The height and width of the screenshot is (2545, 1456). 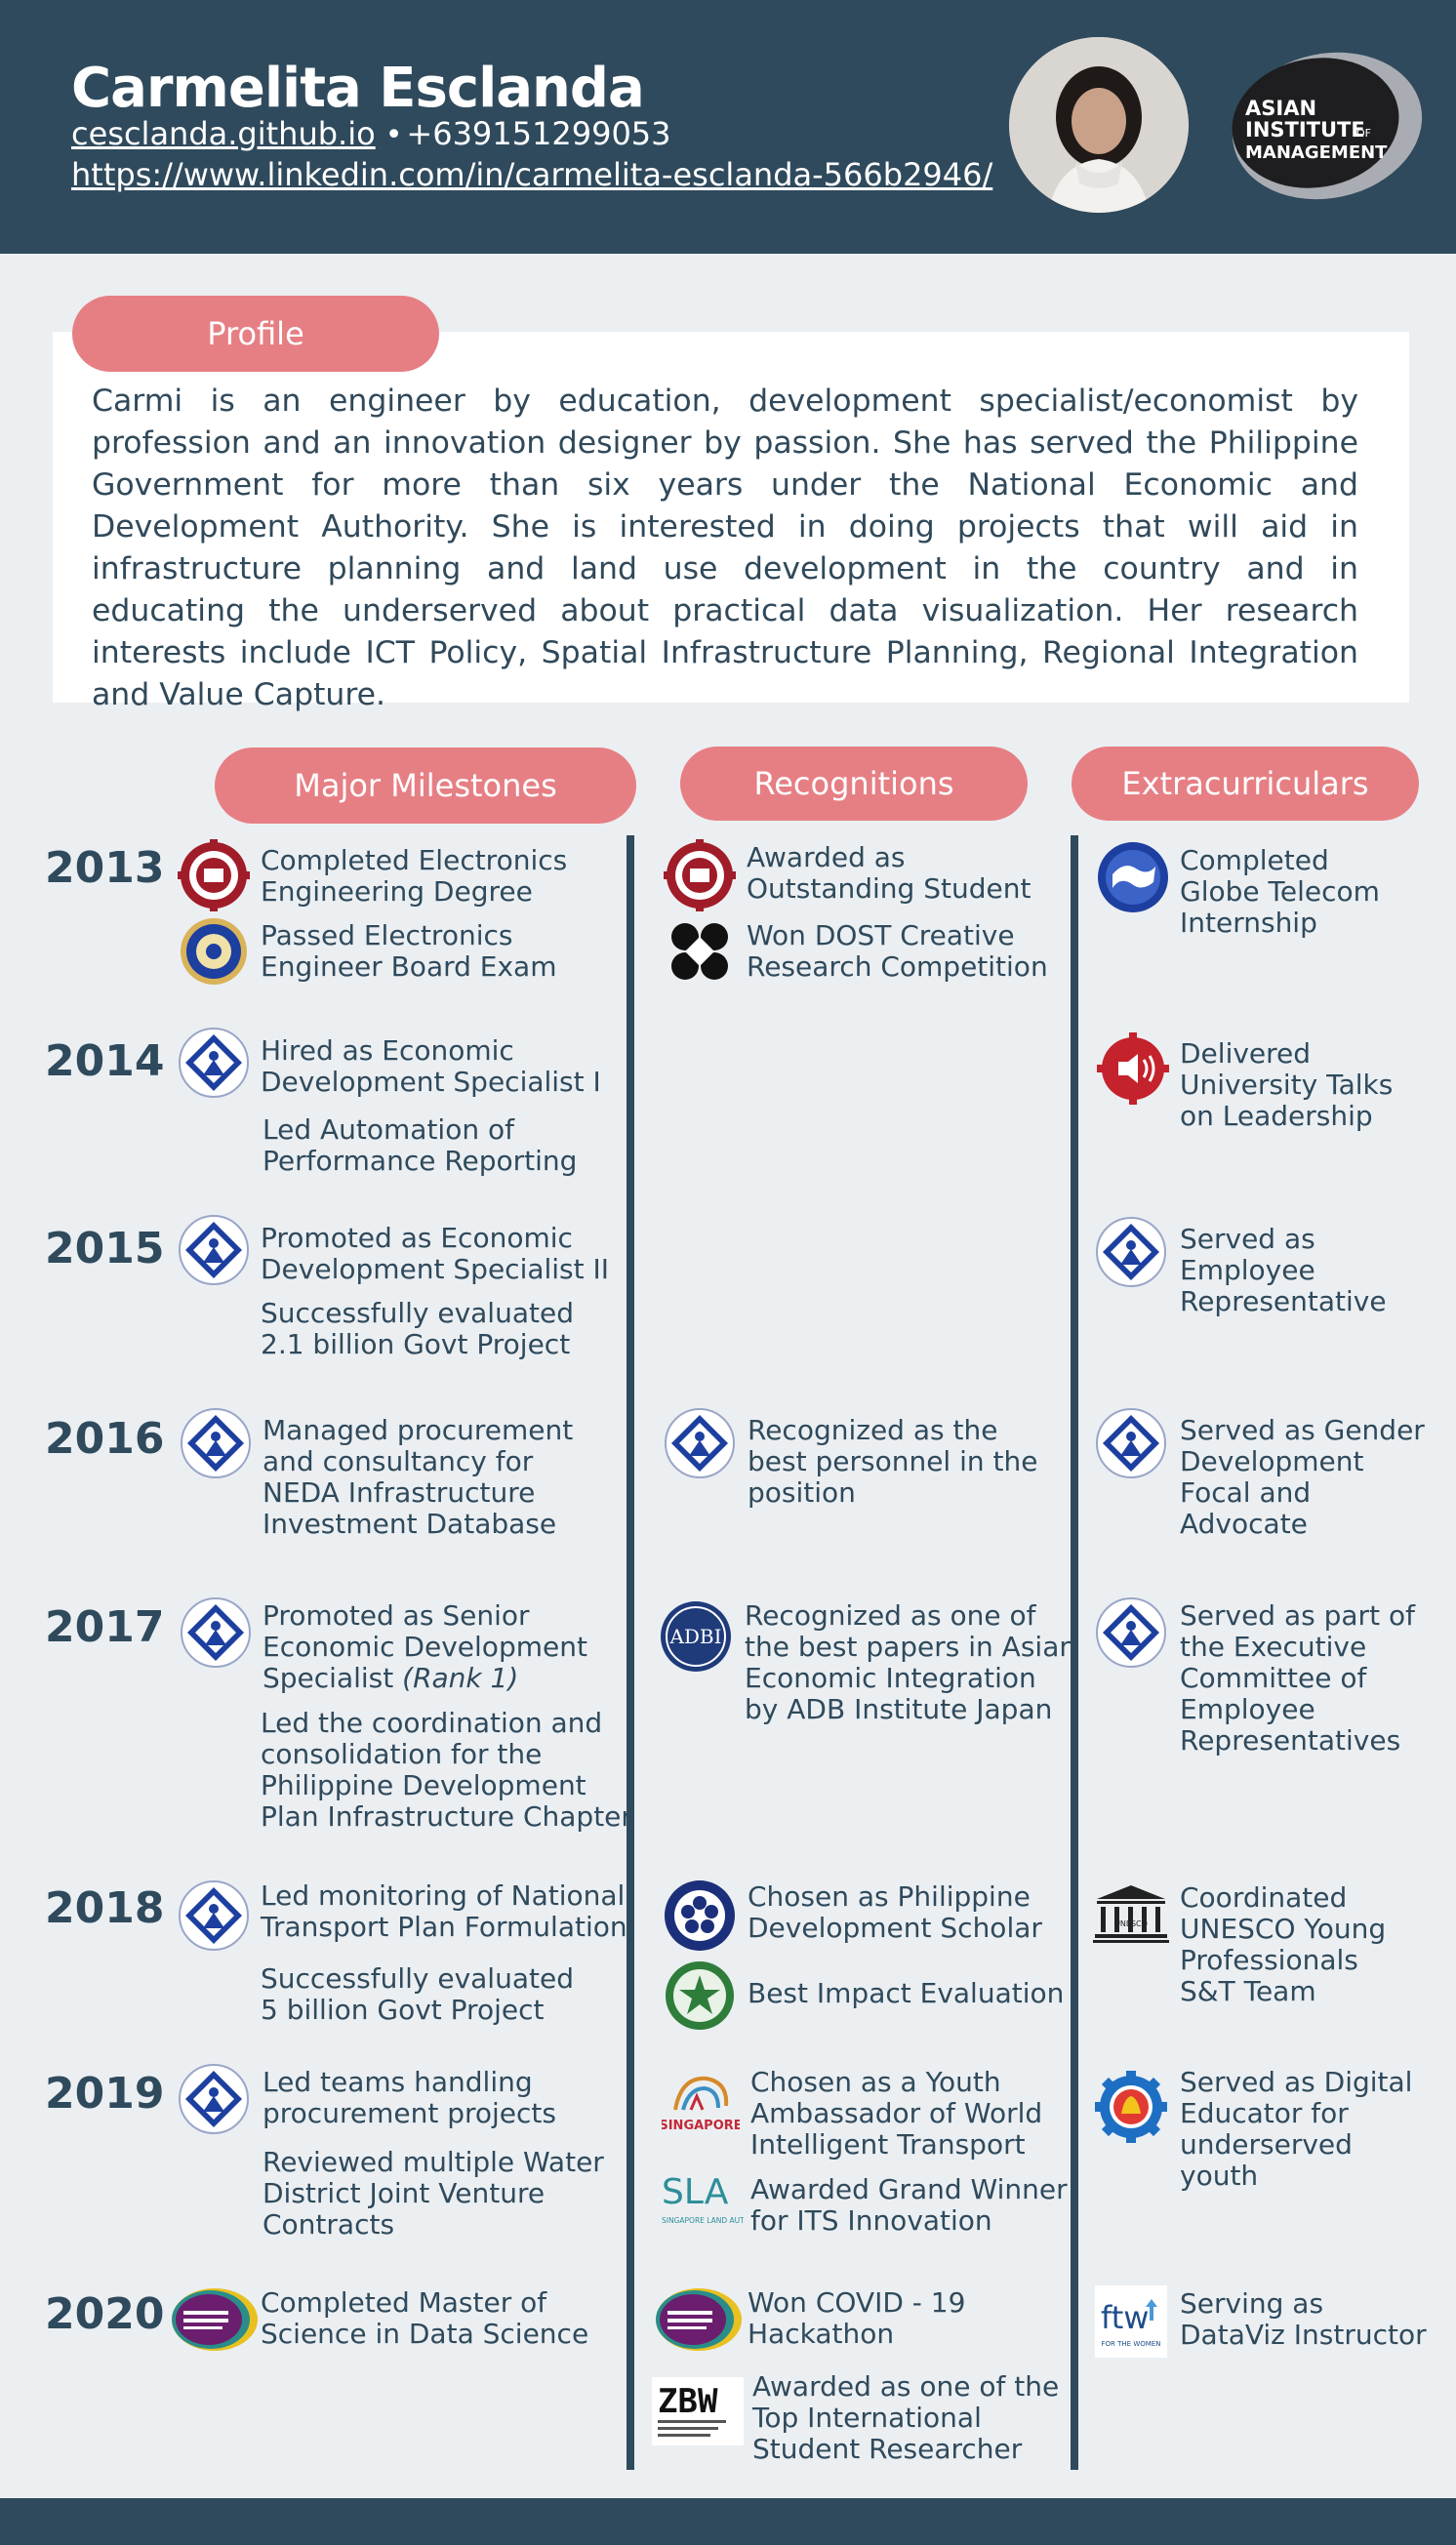 What do you see at coordinates (700, 1996) in the screenshot?
I see `green-seal-icon` at bounding box center [700, 1996].